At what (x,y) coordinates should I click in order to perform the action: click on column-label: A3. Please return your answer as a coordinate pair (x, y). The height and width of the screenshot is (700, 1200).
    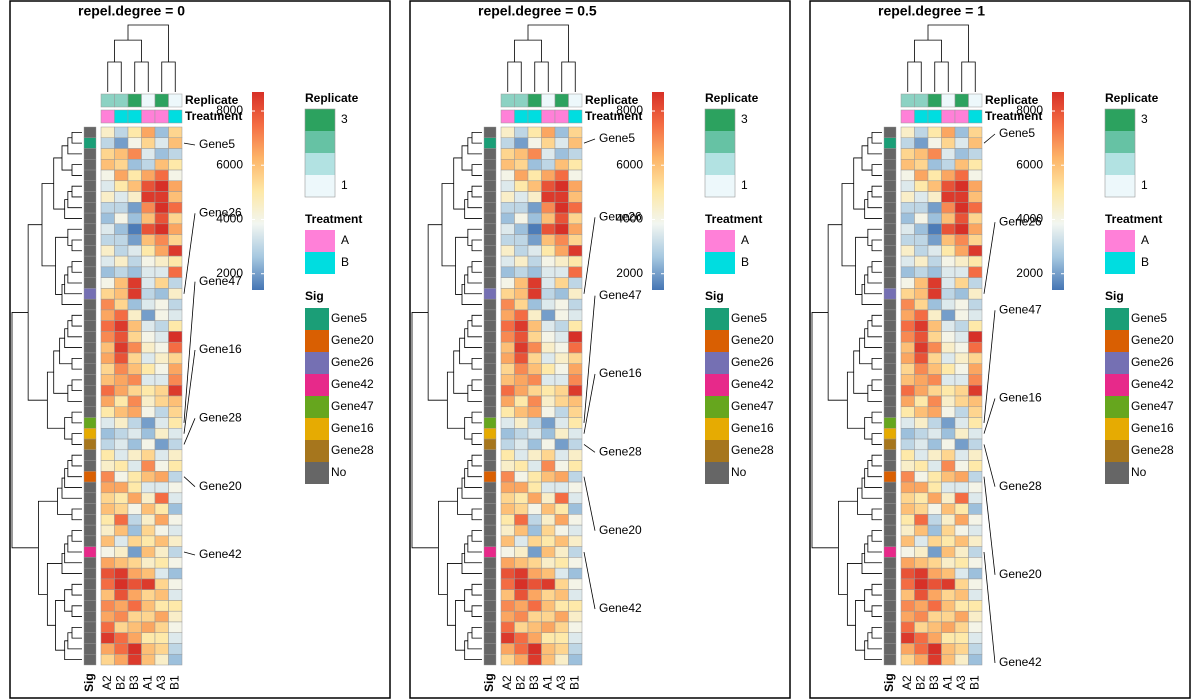
    Looking at the image, I should click on (161, 682).